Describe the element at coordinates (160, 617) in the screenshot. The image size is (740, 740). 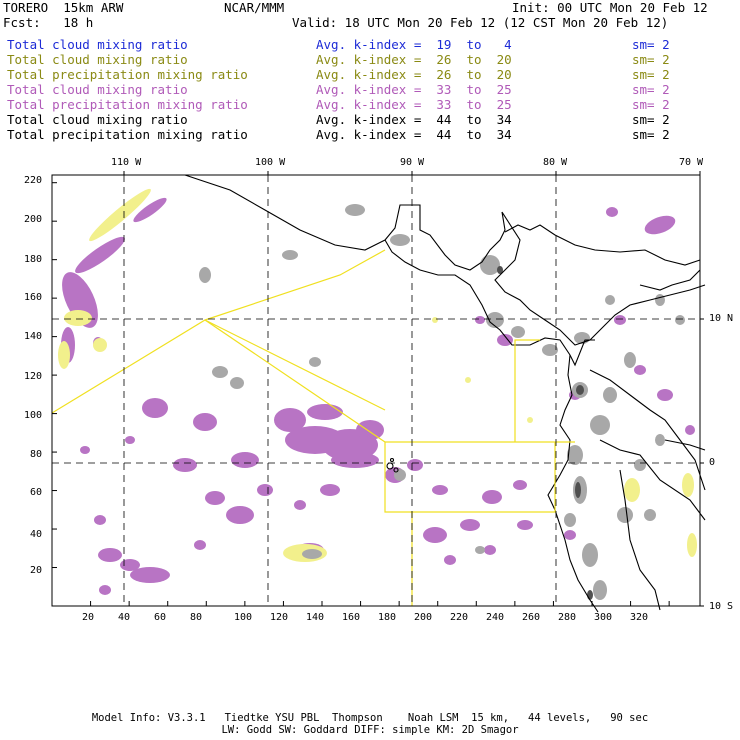
I see `x-tick-label: 60` at that location.